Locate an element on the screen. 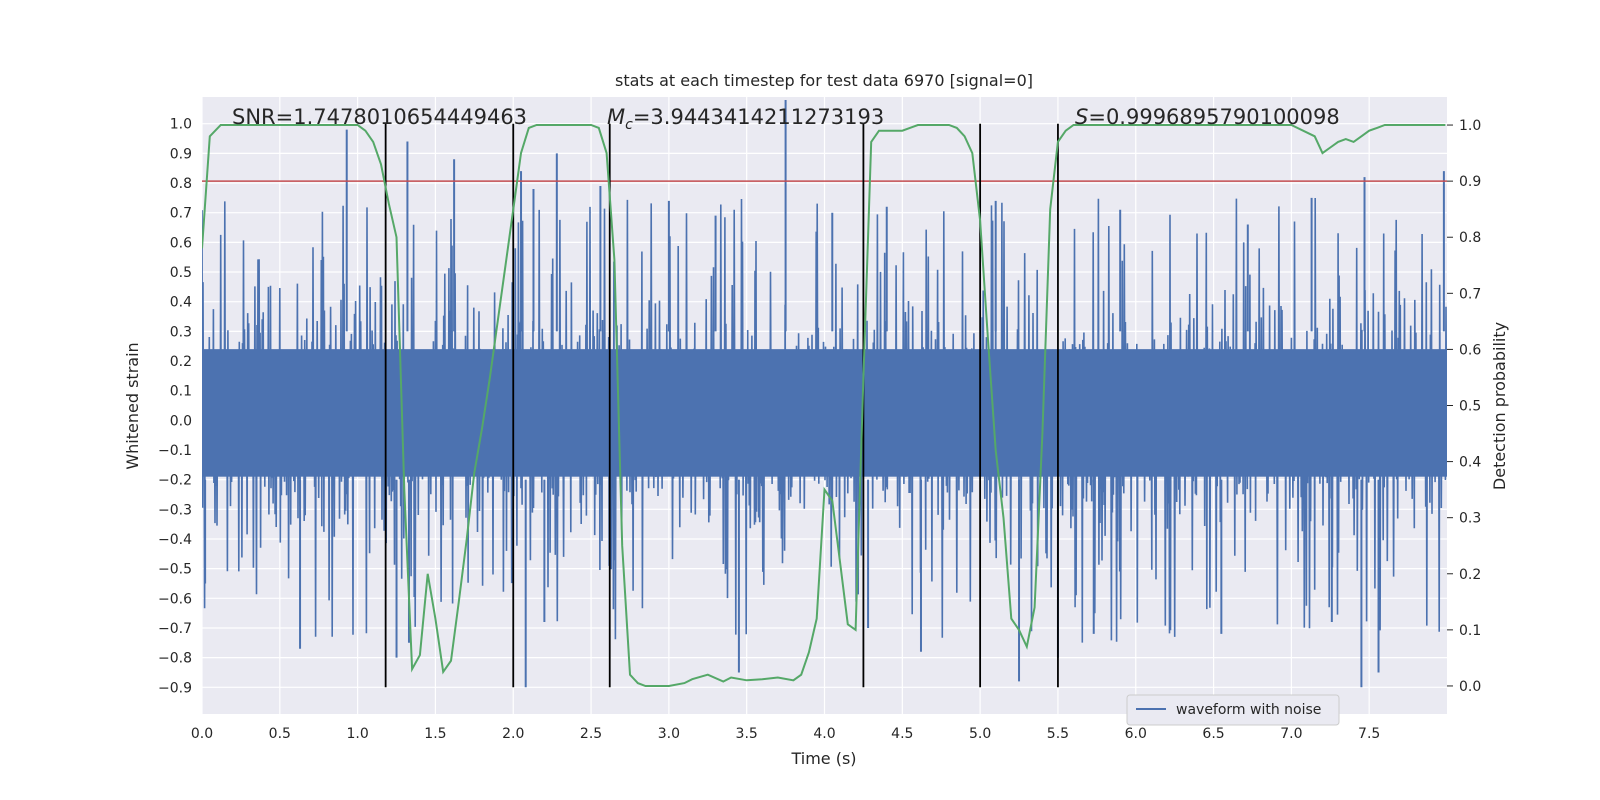 This screenshot has height=800, width=1600. y2-axis-ticks: 1.0 0.9 0.8 0.7 0.6 0.5 0.4 0.3 0.2 0.1 0.0 is located at coordinates (1464, 406).